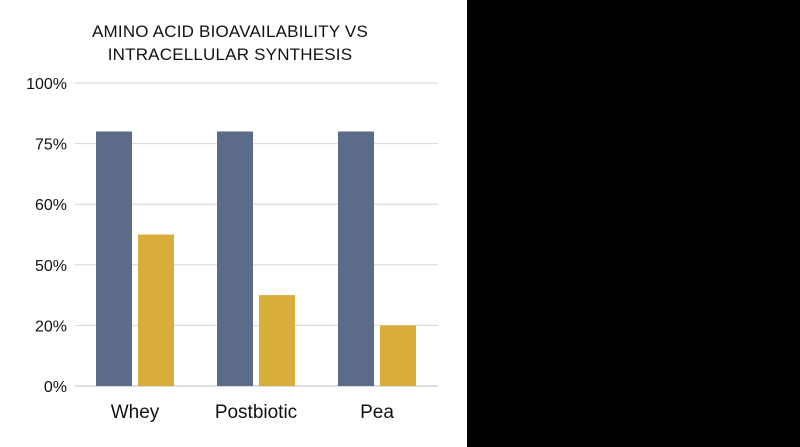  What do you see at coordinates (51, 205) in the screenshot?
I see `y-tick-label: 60%` at bounding box center [51, 205].